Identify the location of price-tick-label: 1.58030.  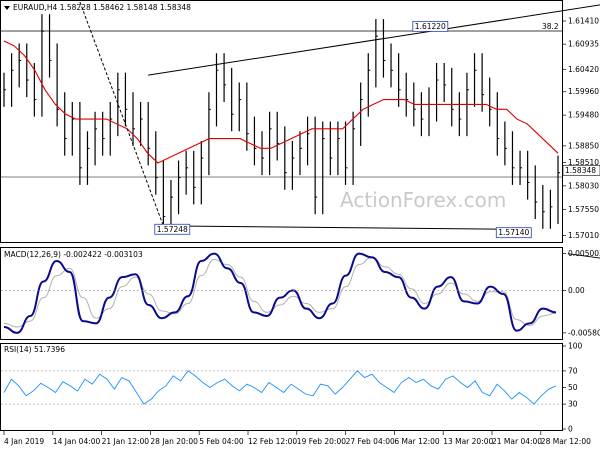
(583, 185).